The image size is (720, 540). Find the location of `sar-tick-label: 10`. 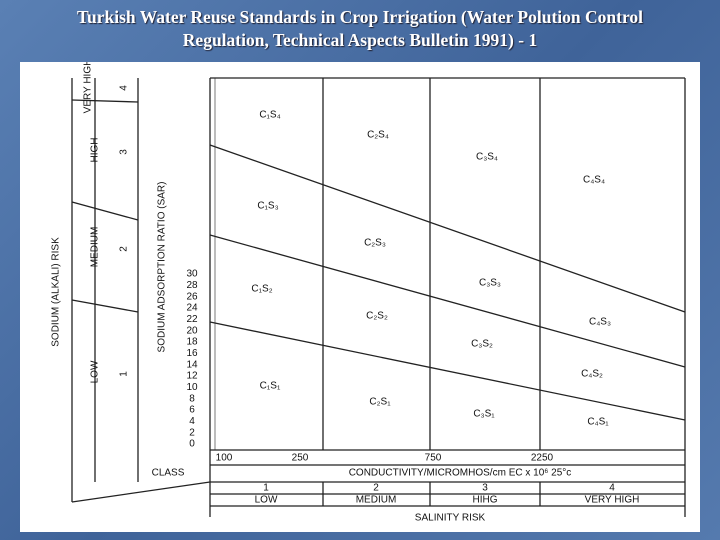

sar-tick-label: 10 is located at coordinates (192, 387).